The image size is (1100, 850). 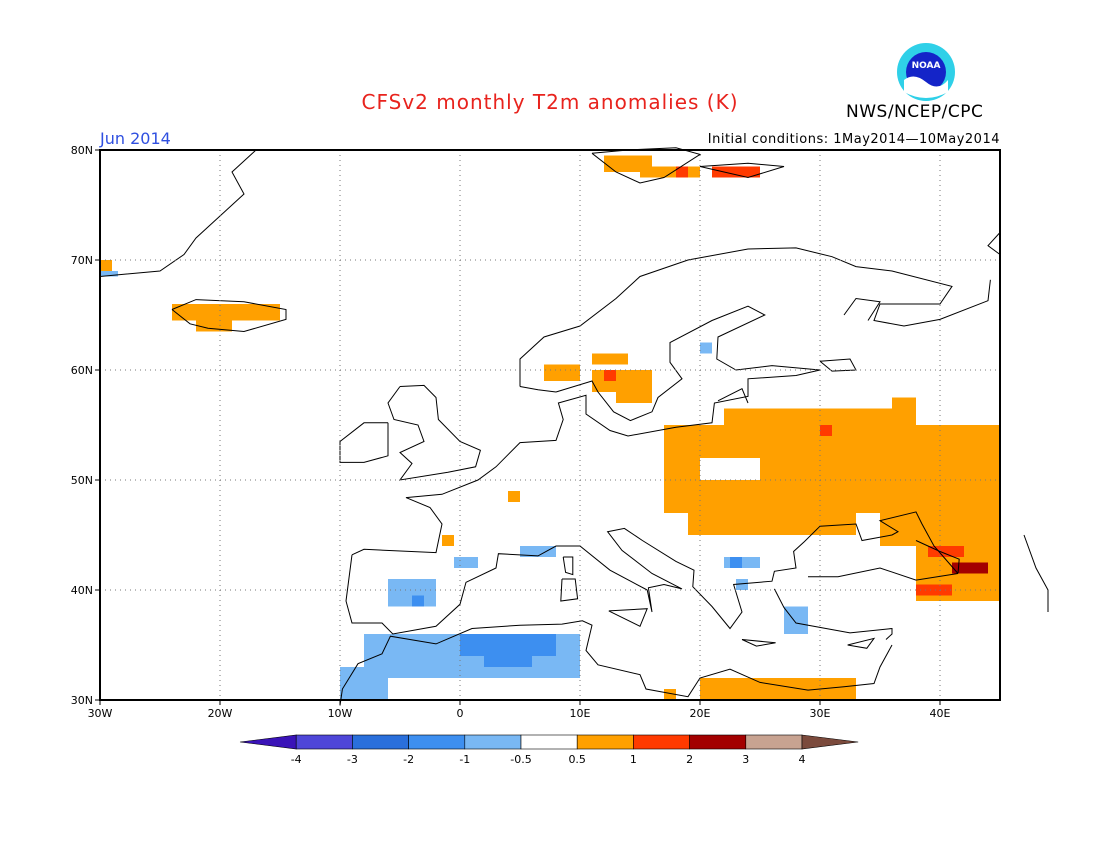 What do you see at coordinates (408, 759) in the screenshot?
I see `colorbar-label: -2` at bounding box center [408, 759].